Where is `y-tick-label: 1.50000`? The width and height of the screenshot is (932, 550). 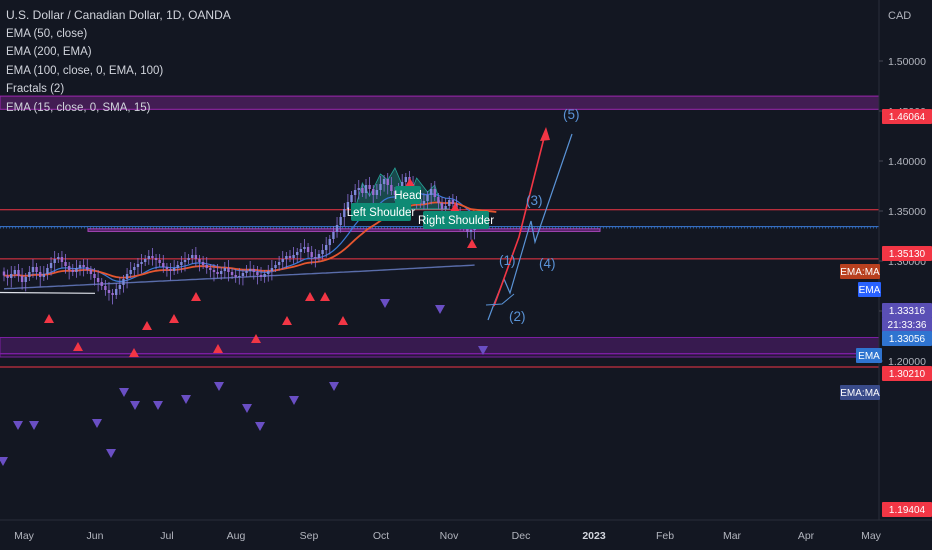
y-tick-label: 1.50000 is located at coordinates (907, 62).